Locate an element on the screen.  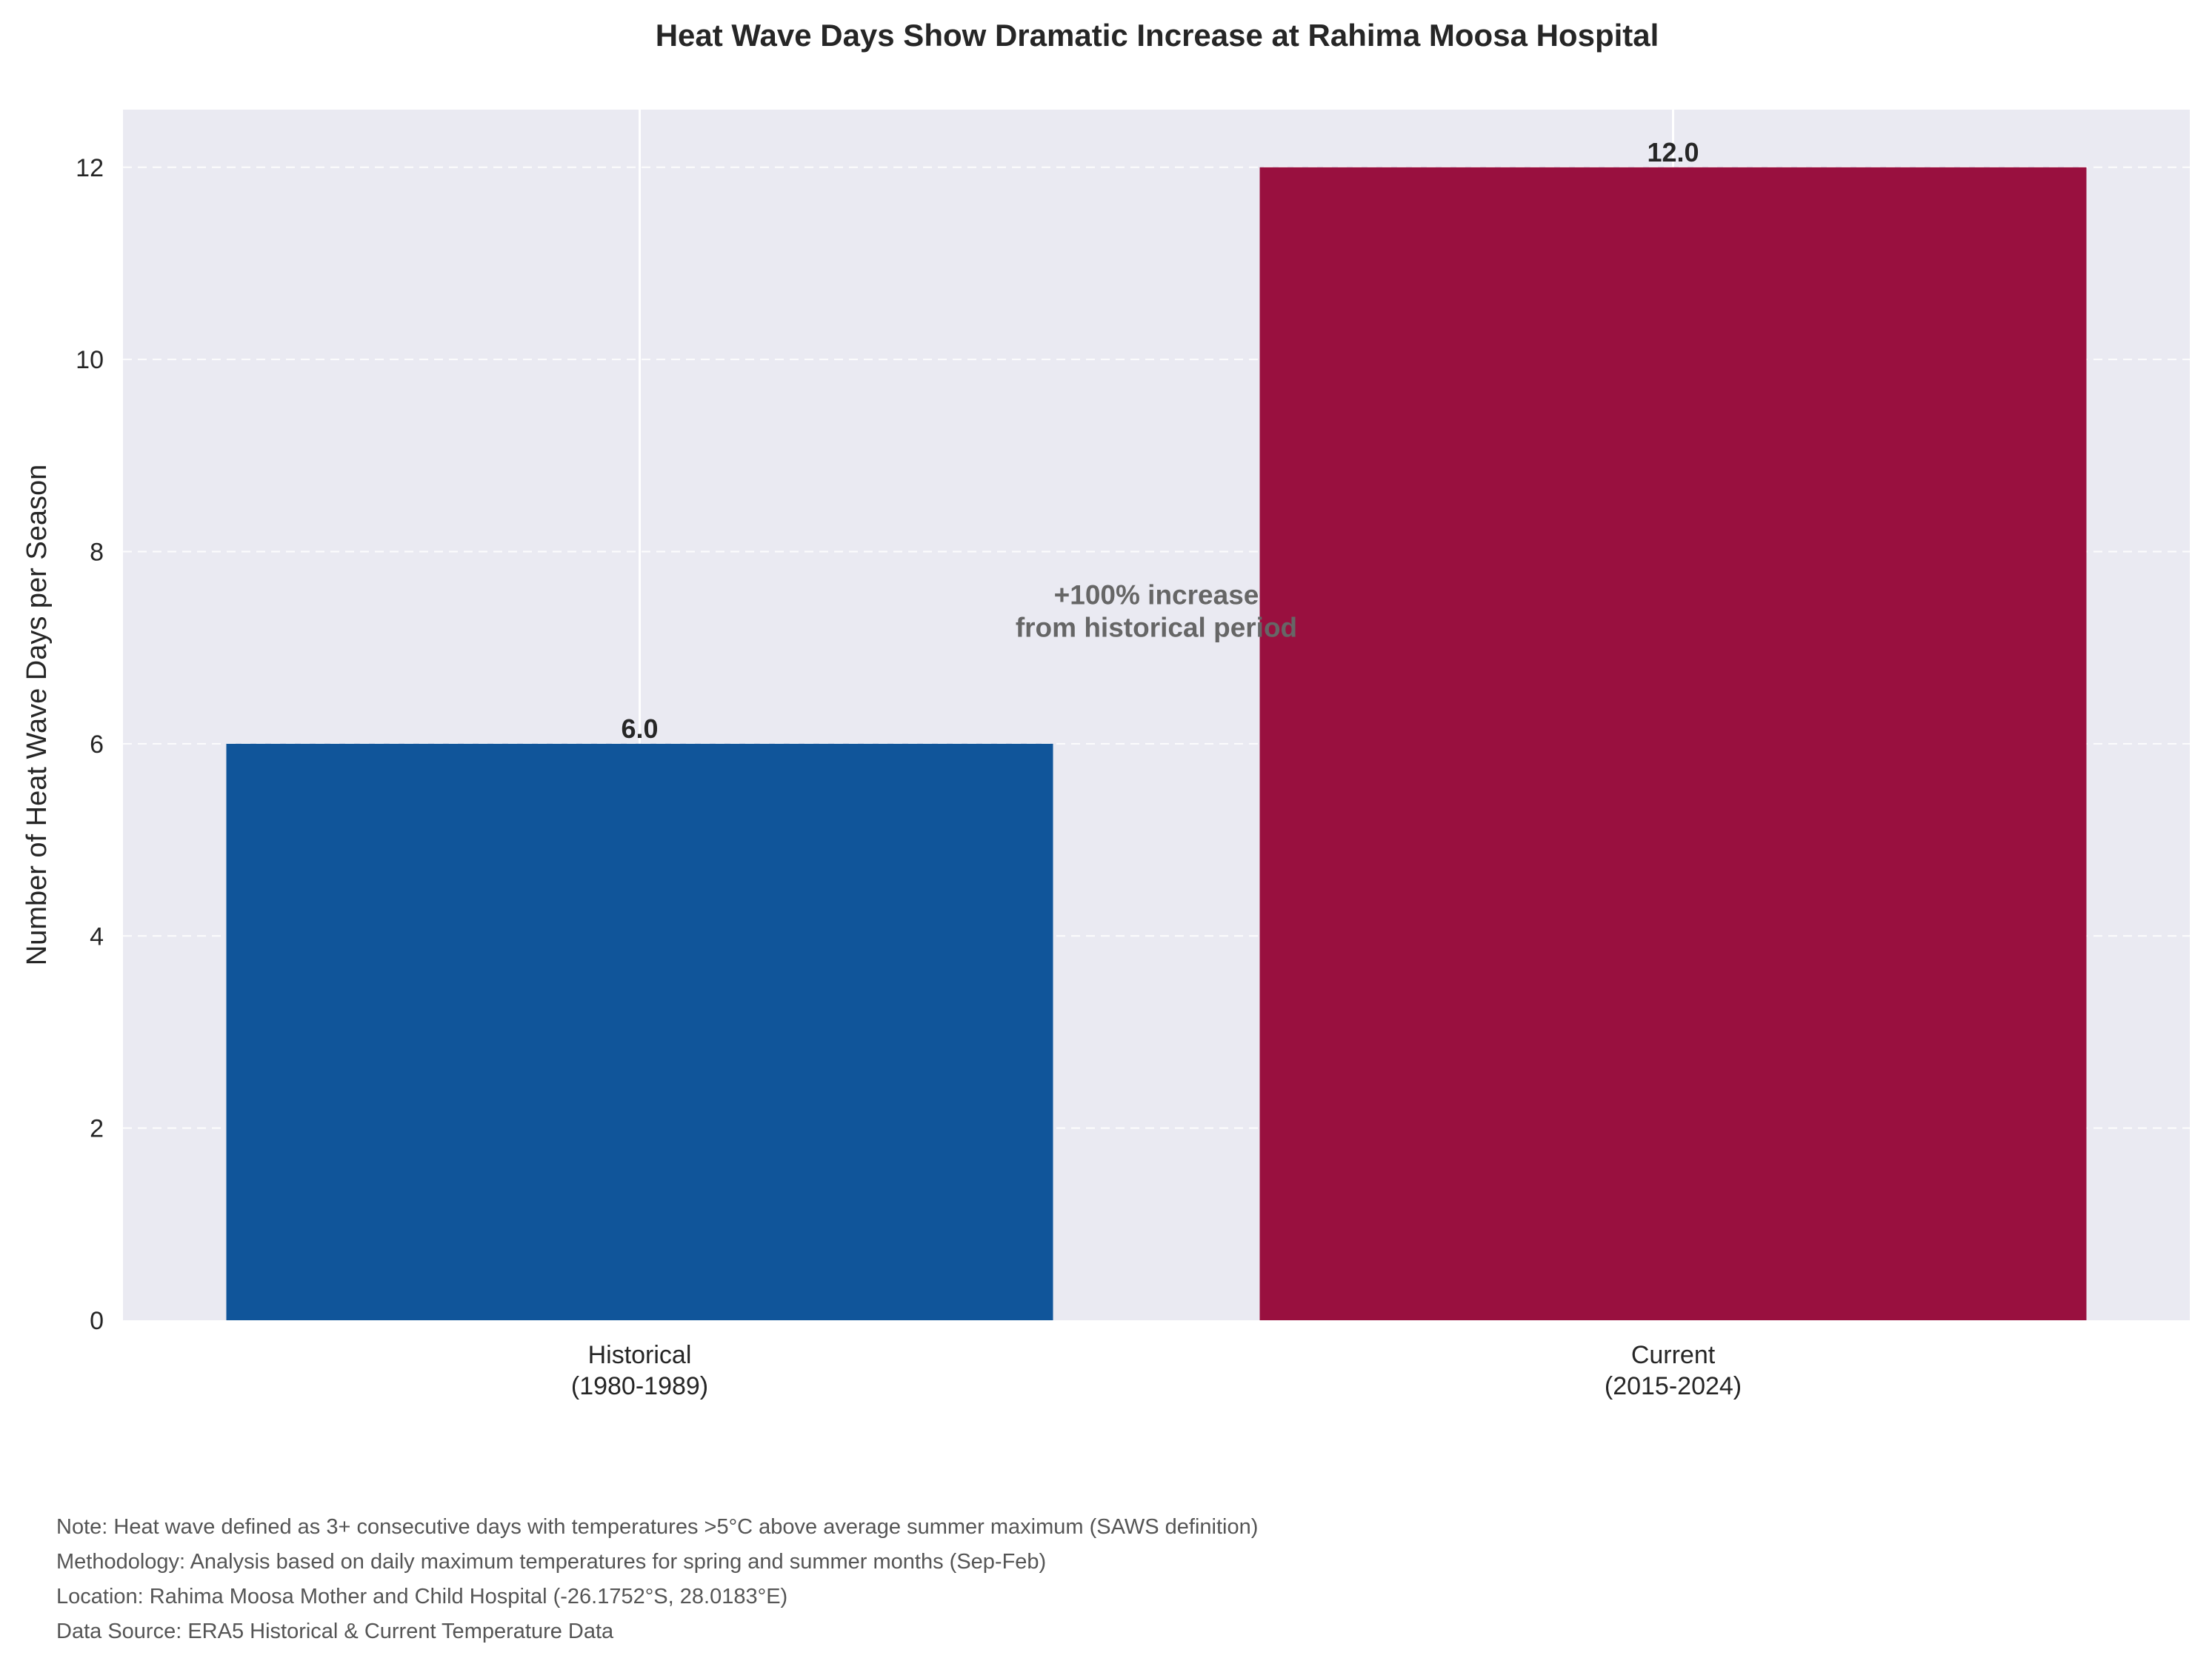
y-tick-label: 0 is located at coordinates (97, 1321).